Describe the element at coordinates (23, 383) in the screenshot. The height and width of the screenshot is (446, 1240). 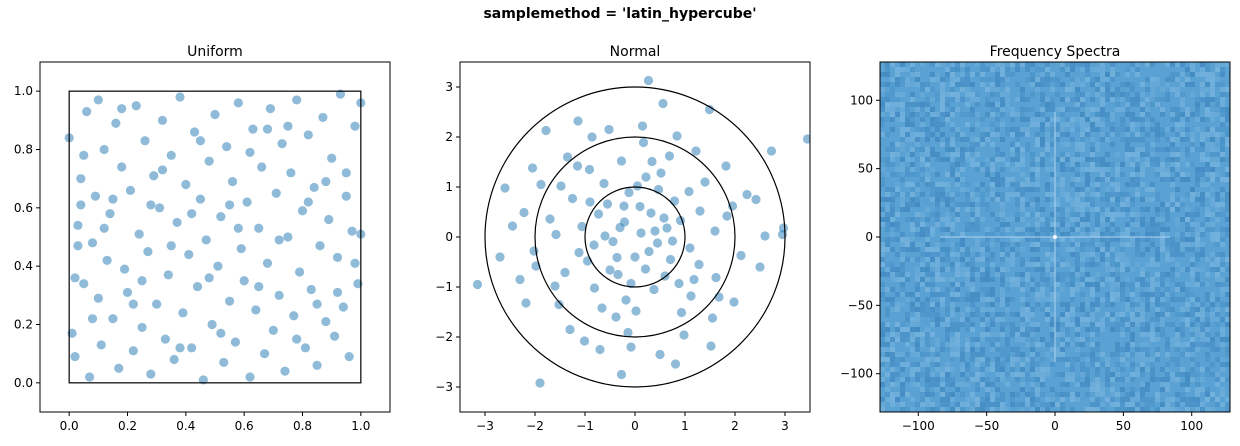
I see `uniform-ytick-label: 0.0` at that location.